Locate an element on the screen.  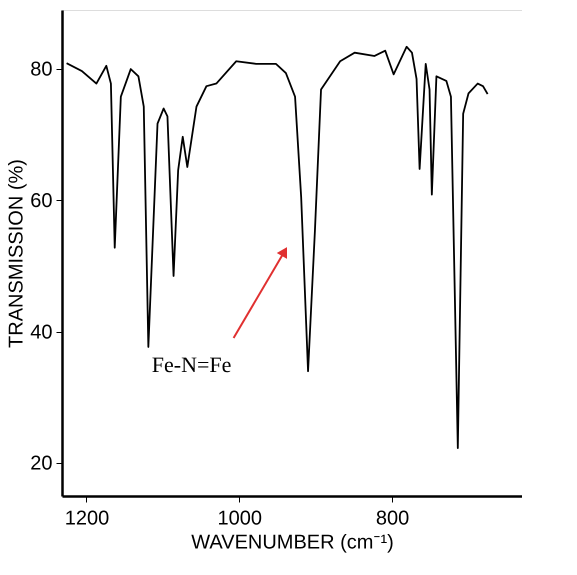
x-tick-label: 1000 is located at coordinates (240, 519).